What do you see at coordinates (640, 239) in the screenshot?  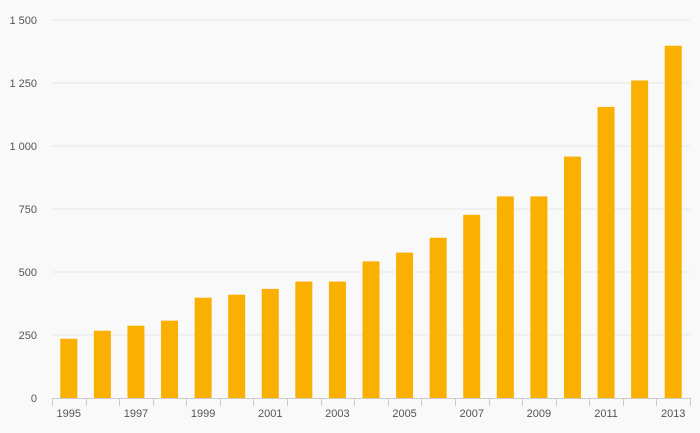 I see `bar-2012` at bounding box center [640, 239].